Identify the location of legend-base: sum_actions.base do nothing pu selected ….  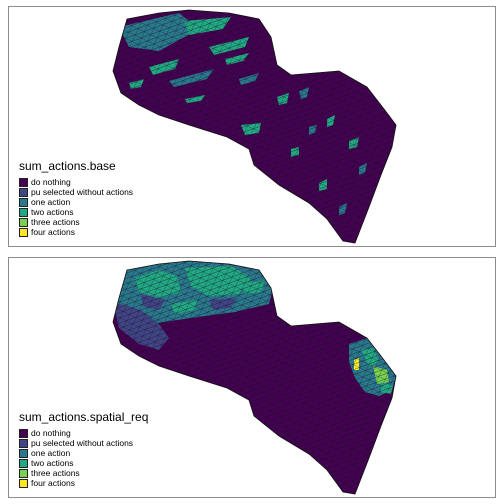
(76, 198).